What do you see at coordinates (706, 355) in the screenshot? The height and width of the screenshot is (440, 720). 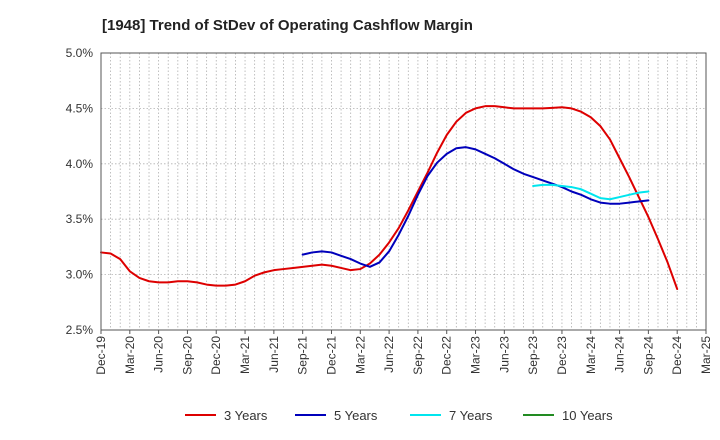 I see `x-tick-label: Mar-25` at bounding box center [706, 355].